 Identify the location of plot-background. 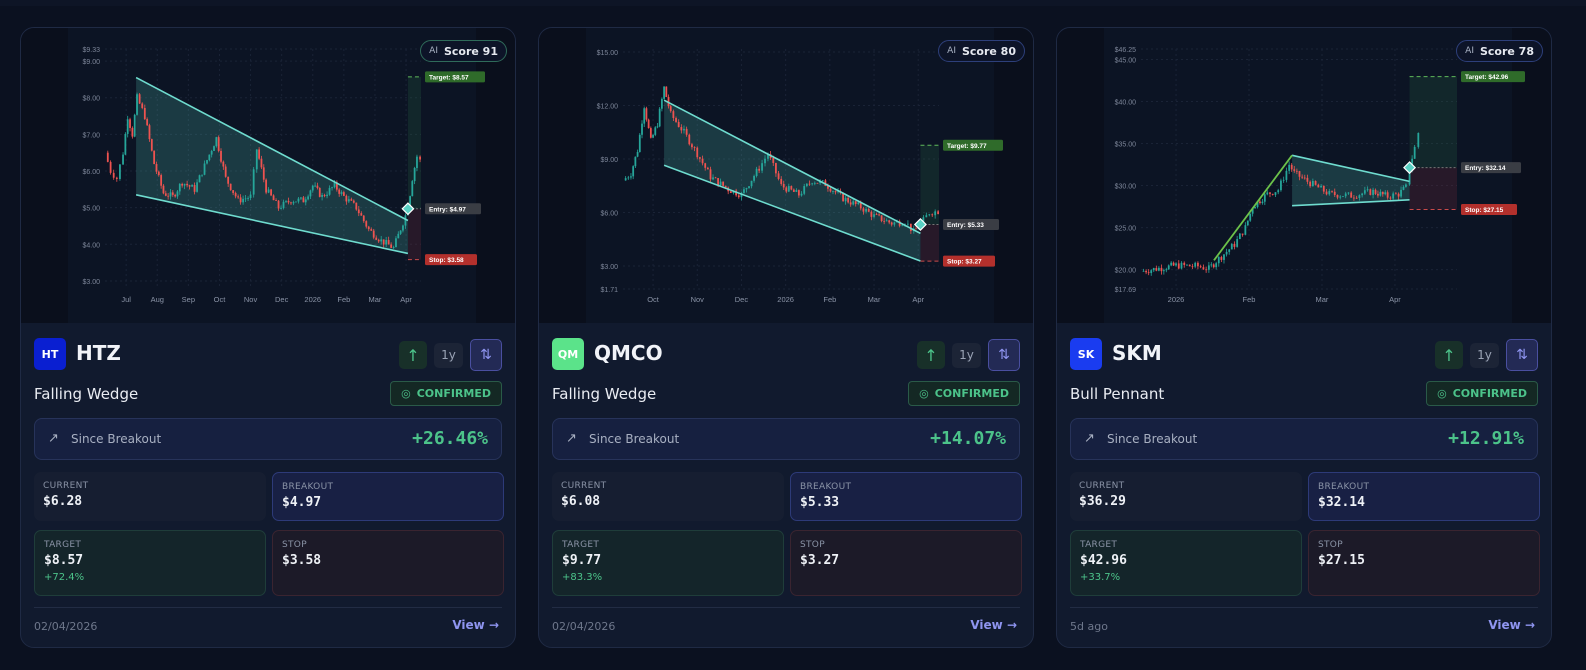
(790, 175).